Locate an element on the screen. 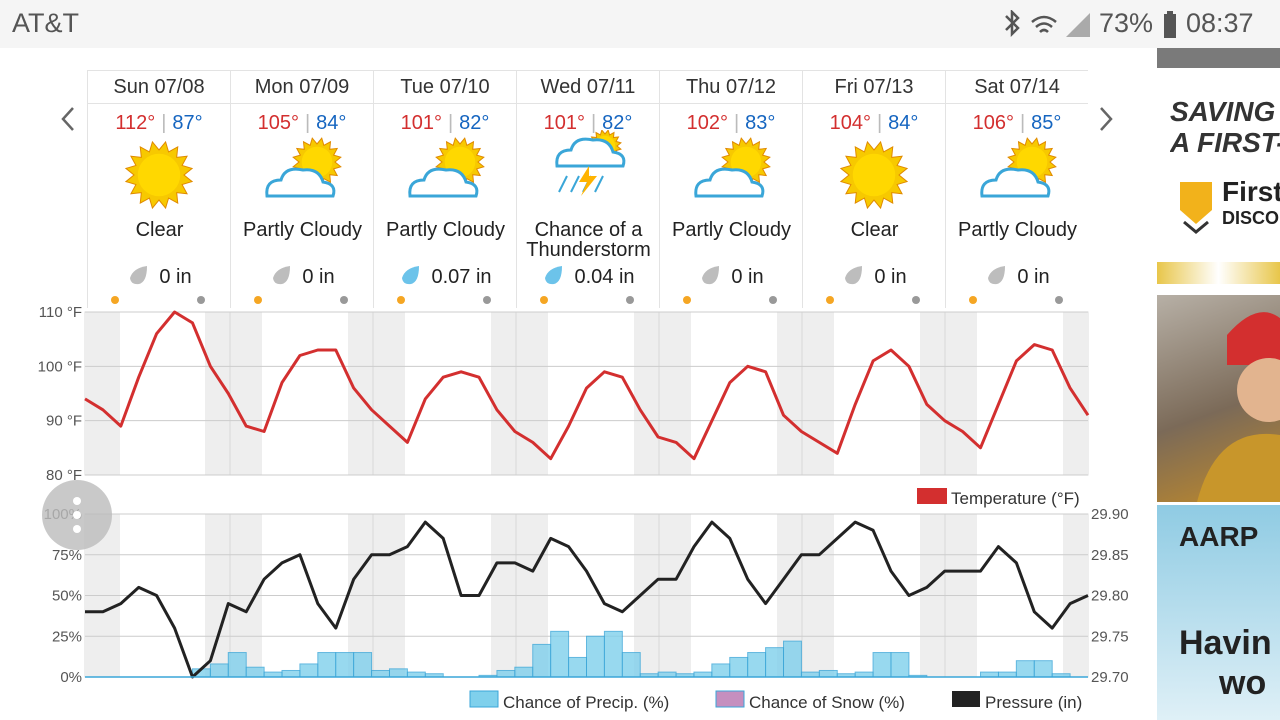 This screenshot has width=1280, height=720. tick-label: 29.85 is located at coordinates (1110, 555).